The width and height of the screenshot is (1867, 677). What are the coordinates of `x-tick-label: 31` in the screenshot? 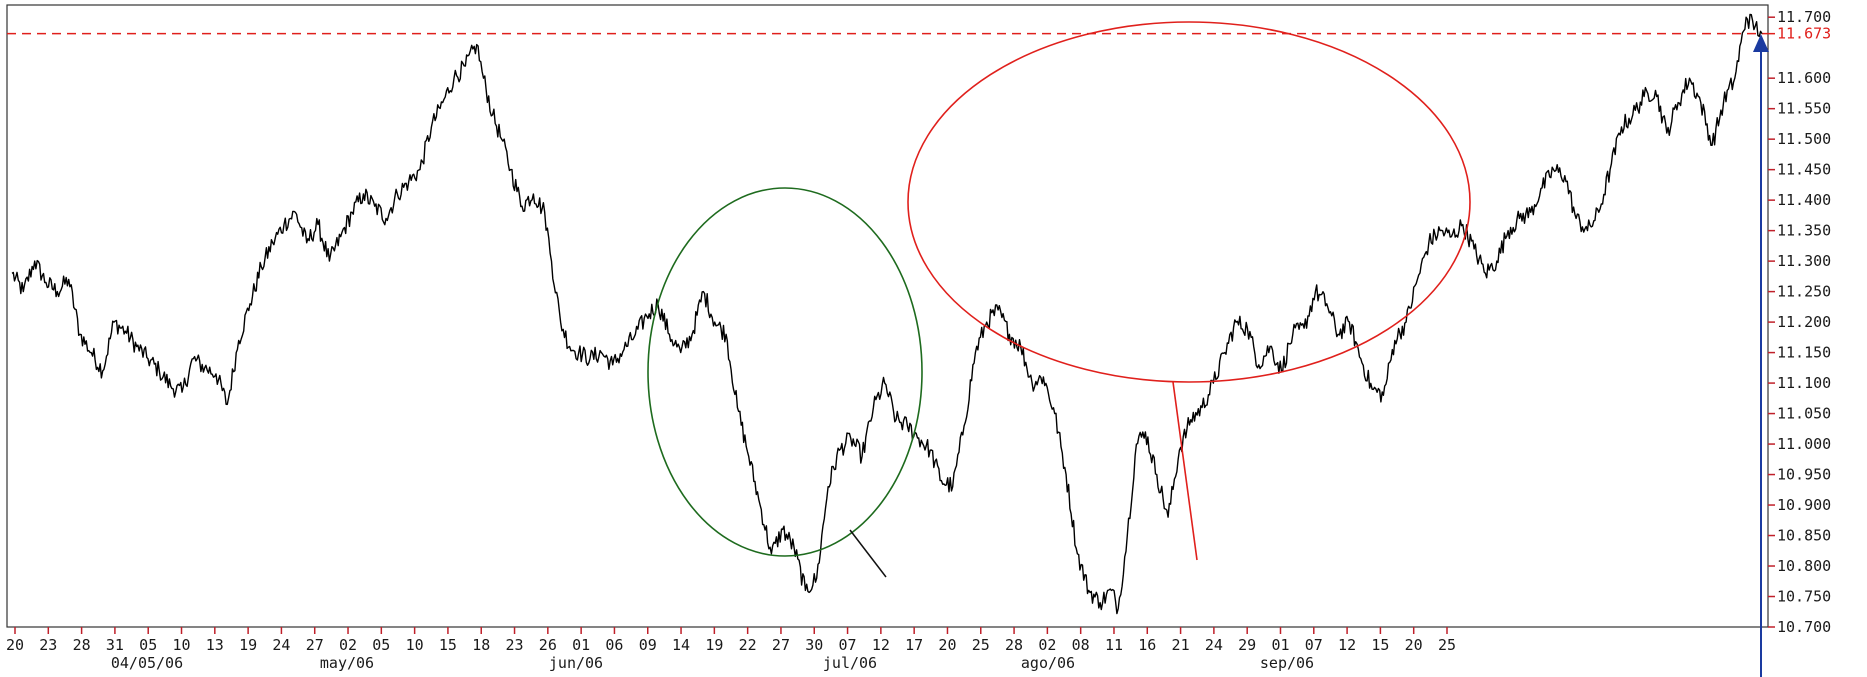 It's located at (115, 645).